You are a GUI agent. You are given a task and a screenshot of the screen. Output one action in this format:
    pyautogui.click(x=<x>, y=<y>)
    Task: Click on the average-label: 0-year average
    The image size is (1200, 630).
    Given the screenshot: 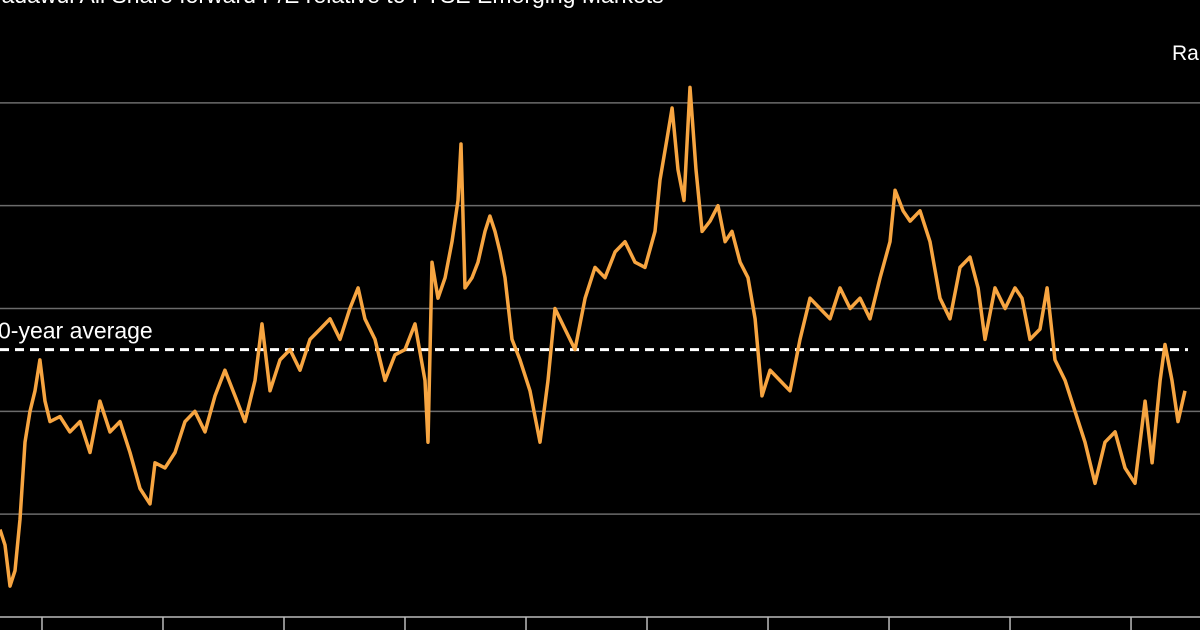 What is the action you would take?
    pyautogui.click(x=76, y=331)
    